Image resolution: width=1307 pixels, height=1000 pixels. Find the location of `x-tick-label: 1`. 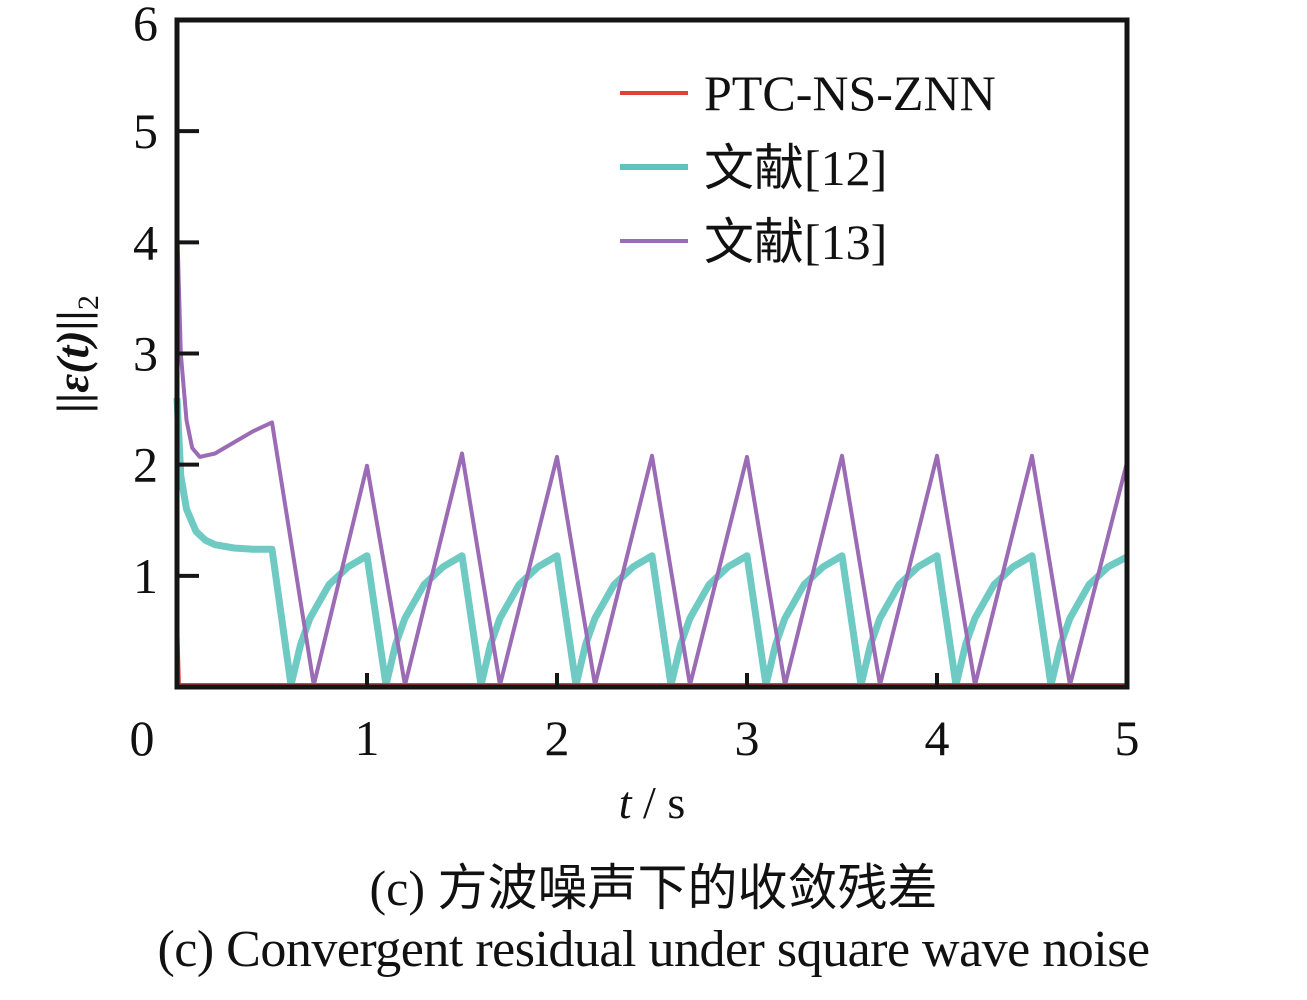

x-tick-label: 1 is located at coordinates (367, 738).